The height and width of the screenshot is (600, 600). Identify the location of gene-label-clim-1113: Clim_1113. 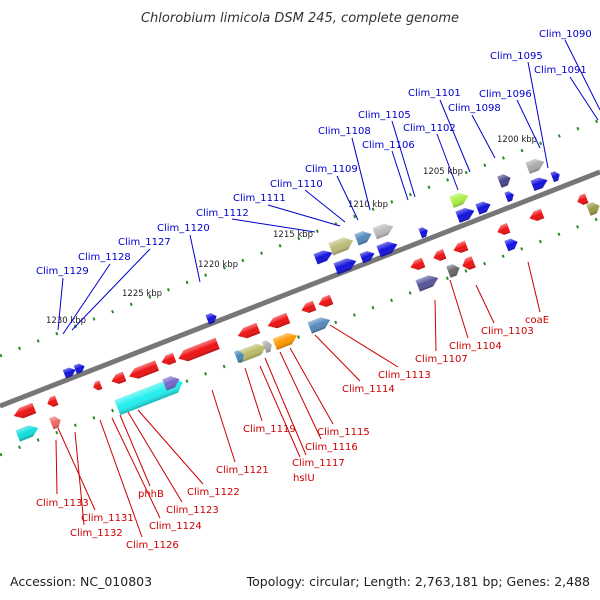
(404, 375).